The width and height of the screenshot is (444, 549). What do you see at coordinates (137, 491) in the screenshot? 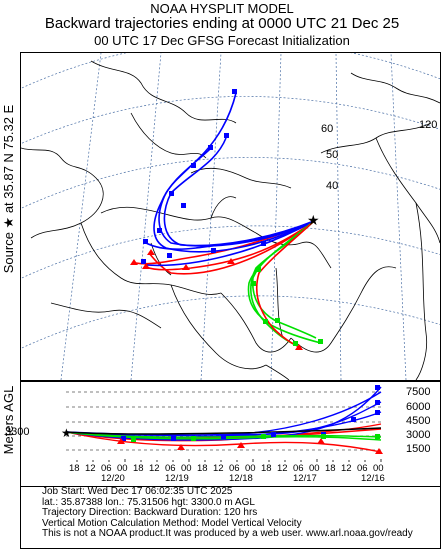
I see `job-start: Job Start: Wed Dec 17 06:02:35 UTC 2025` at bounding box center [137, 491].